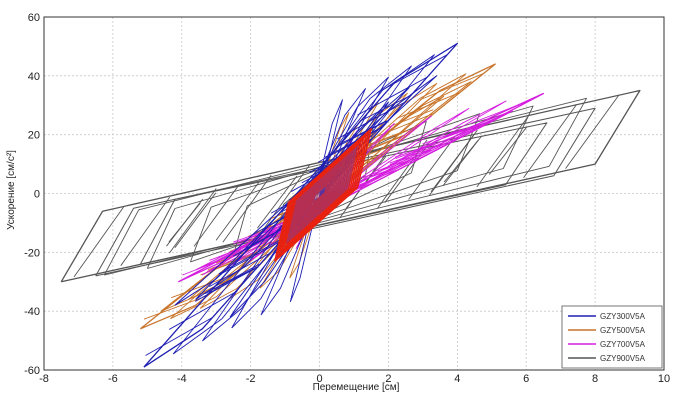  What do you see at coordinates (388, 379) in the screenshot?
I see `x-tick-label: 2` at bounding box center [388, 379].